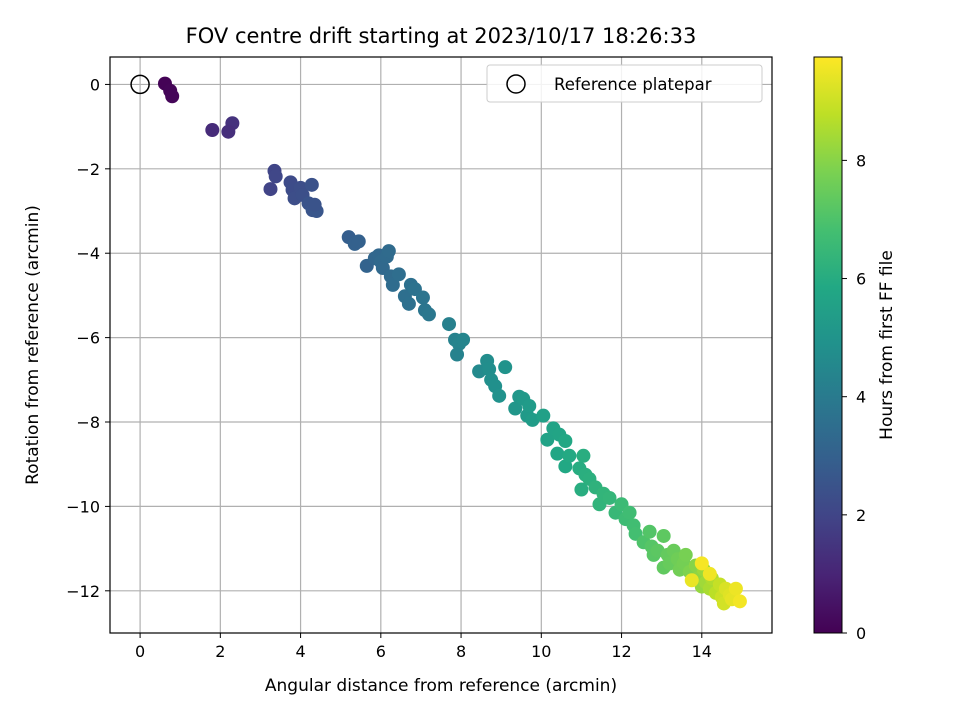  I want to click on y-tick-label: −12, so click(83, 591).